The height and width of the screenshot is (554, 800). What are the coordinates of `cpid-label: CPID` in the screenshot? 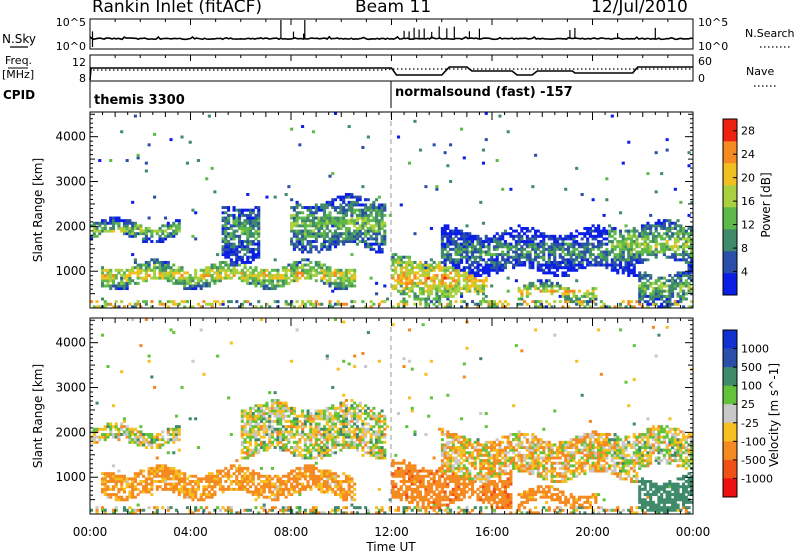 It's located at (19, 95).